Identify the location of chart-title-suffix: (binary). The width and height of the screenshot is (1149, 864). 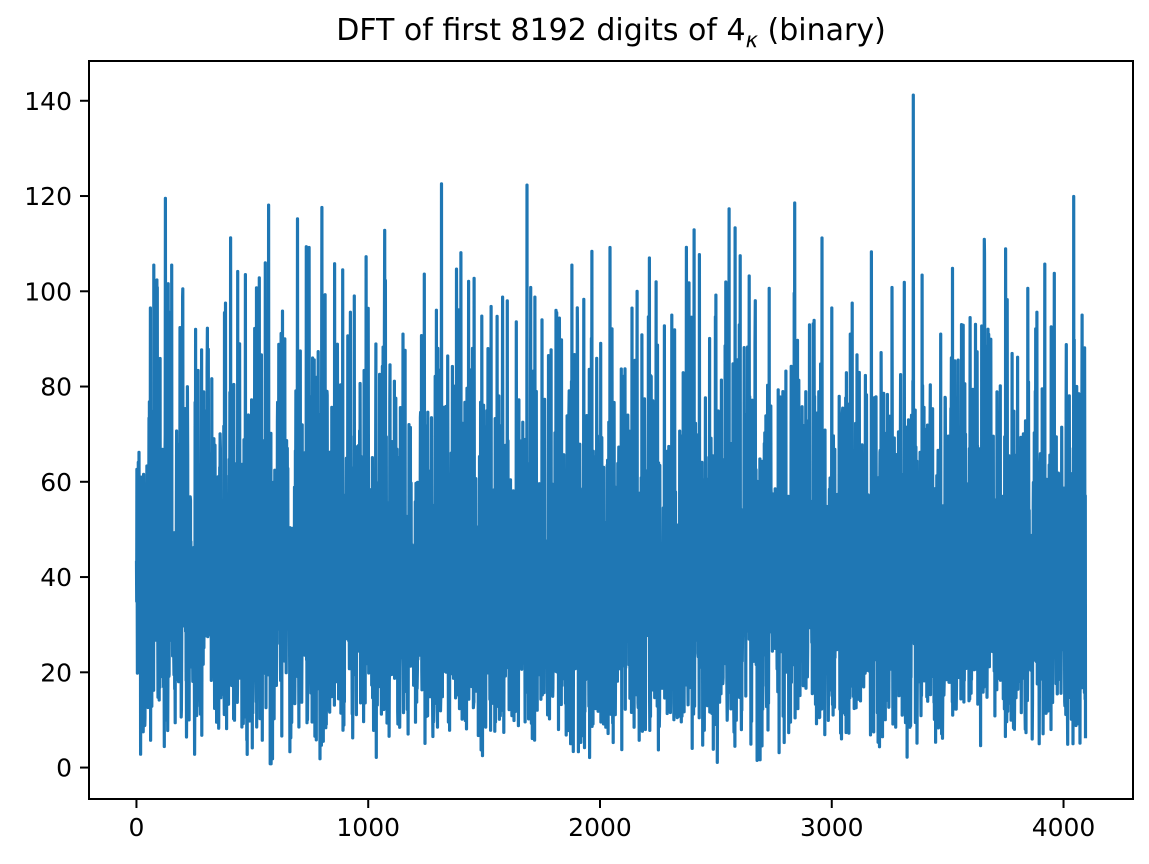
(822, 30).